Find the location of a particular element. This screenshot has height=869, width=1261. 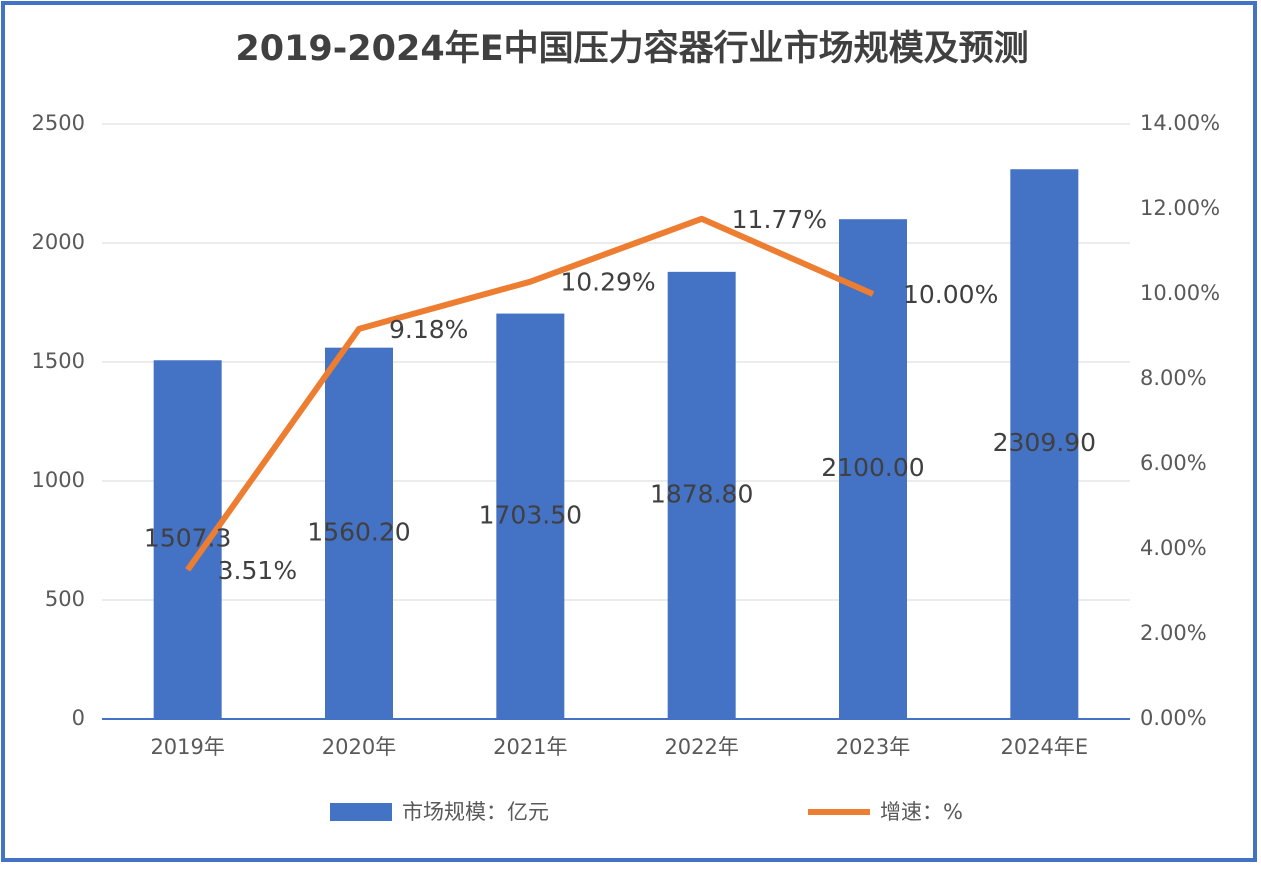

x-tick-label: 2024年E is located at coordinates (1044, 747).